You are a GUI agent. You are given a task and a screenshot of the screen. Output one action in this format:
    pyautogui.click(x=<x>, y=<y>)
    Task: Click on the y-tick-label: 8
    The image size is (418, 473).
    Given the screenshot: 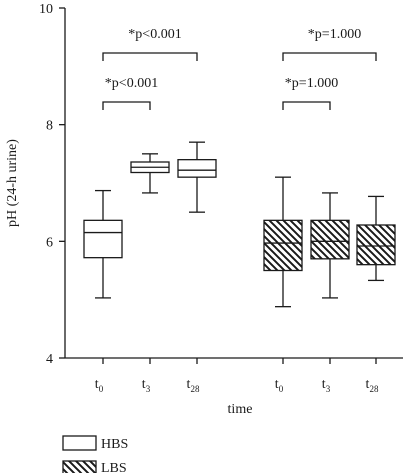 What is the action you would take?
    pyautogui.click(x=49, y=126)
    